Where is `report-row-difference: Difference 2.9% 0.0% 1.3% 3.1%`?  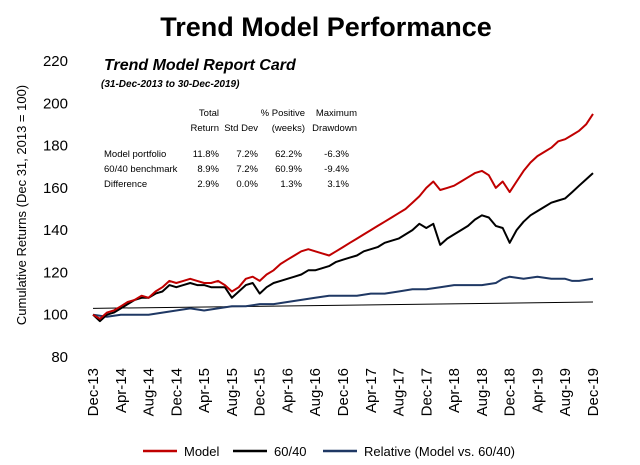 report-row-difference: Difference 2.9% 0.0% 1.3% 3.1% is located at coordinates (227, 184).